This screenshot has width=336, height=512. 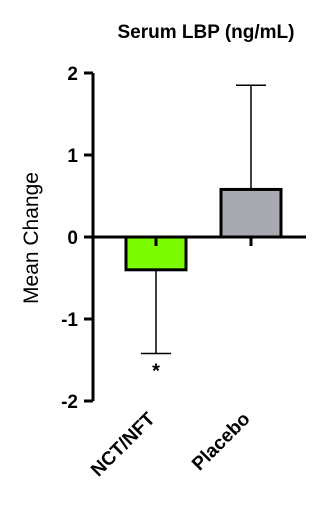 What do you see at coordinates (69, 320) in the screenshot?
I see `y-tick-label: -1` at bounding box center [69, 320].